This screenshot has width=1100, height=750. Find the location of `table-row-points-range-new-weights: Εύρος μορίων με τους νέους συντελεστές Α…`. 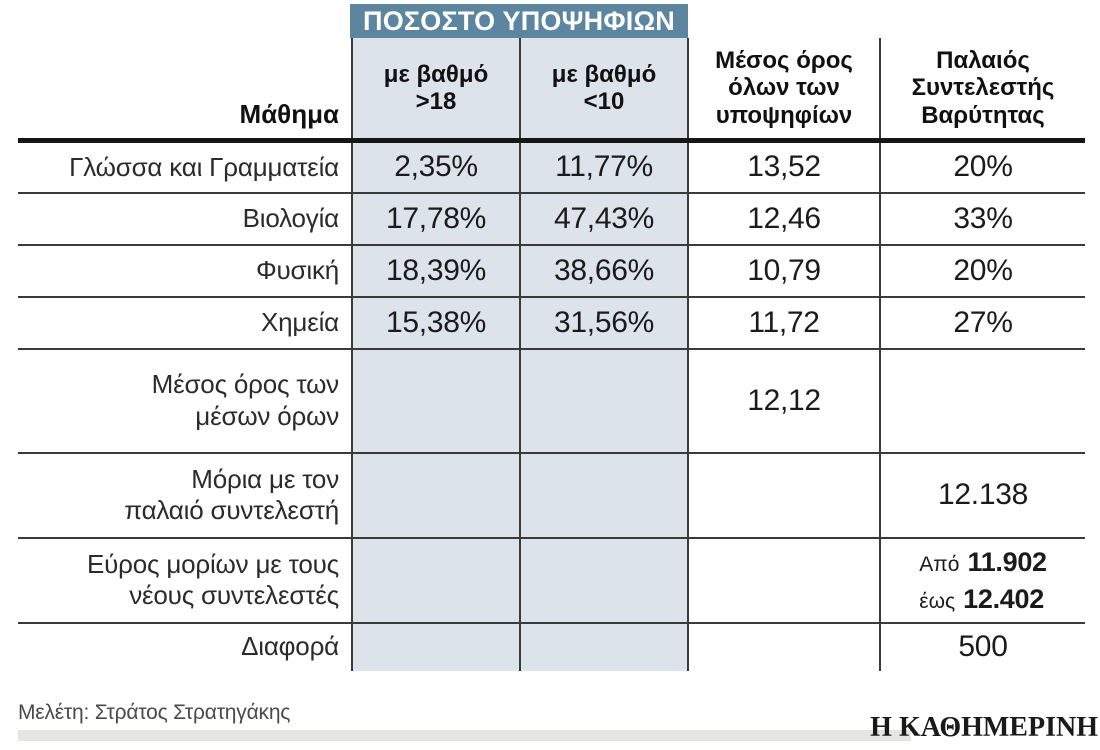

table-row-points-range-new-weights: Εύρος μορίων με τους νέους συντελεστές Α… is located at coordinates (551, 580).